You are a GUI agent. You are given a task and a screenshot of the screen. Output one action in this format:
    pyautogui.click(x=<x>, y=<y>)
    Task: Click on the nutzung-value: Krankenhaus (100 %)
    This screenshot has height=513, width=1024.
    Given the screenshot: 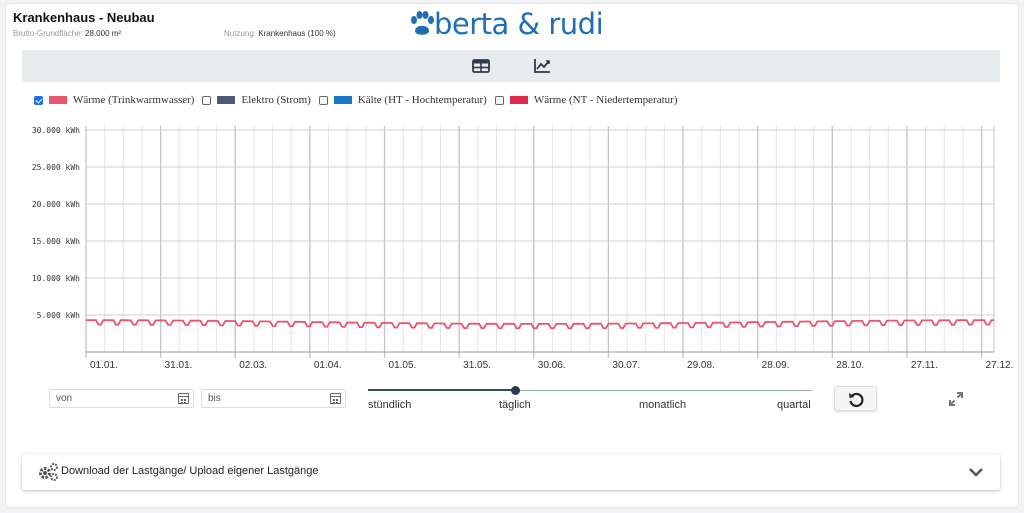 What is the action you would take?
    pyautogui.click(x=297, y=33)
    